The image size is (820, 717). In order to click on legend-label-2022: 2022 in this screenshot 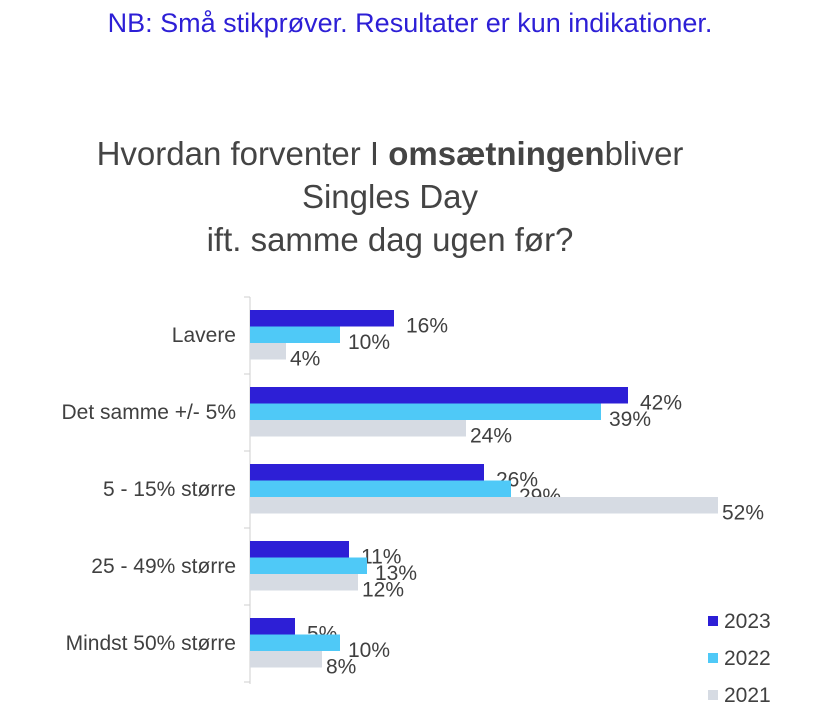, I will do `click(747, 658)`.